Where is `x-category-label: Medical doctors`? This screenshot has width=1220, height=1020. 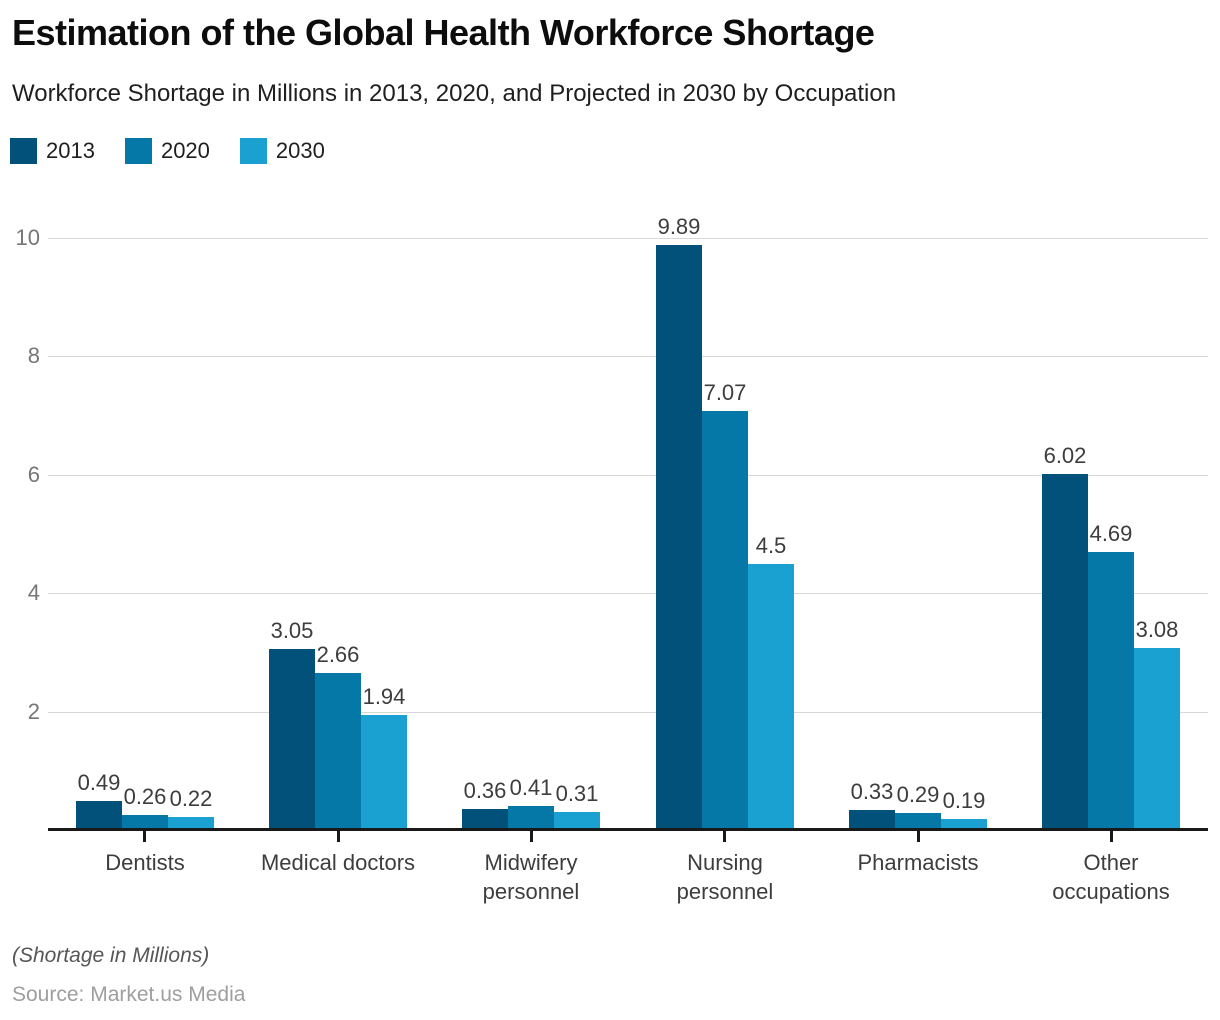
x-category-label: Medical doctors is located at coordinates (338, 862).